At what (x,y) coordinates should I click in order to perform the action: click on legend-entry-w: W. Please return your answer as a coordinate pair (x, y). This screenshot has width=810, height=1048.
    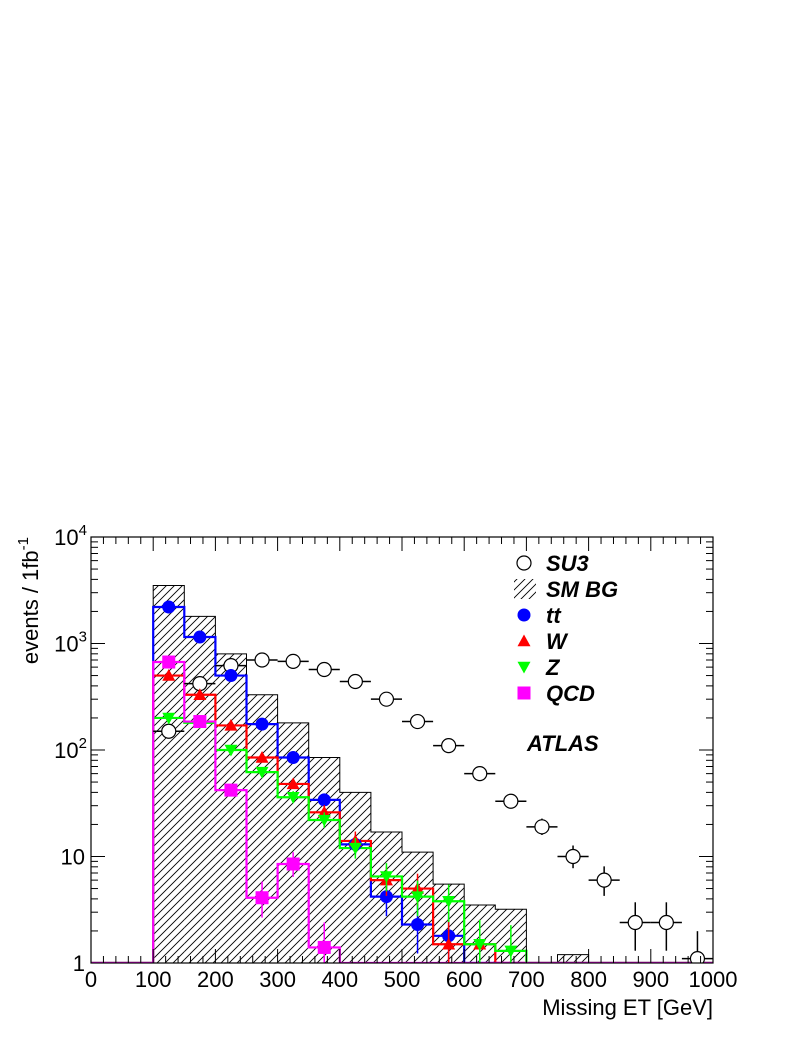
    Looking at the image, I should click on (543, 641).